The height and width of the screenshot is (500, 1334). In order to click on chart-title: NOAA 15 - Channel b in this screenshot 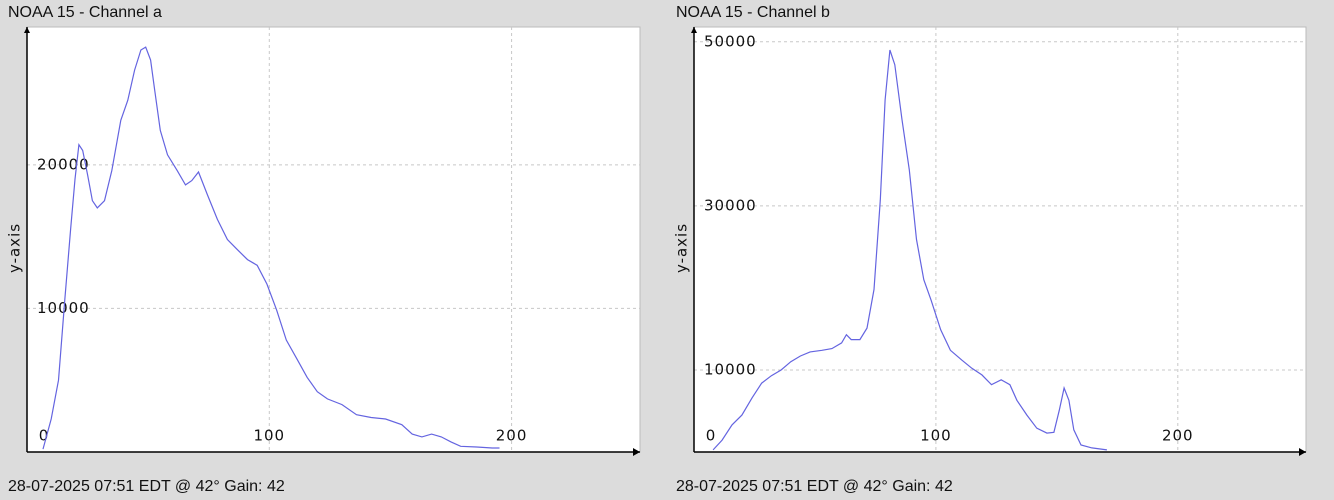, I will do `click(753, 12)`.